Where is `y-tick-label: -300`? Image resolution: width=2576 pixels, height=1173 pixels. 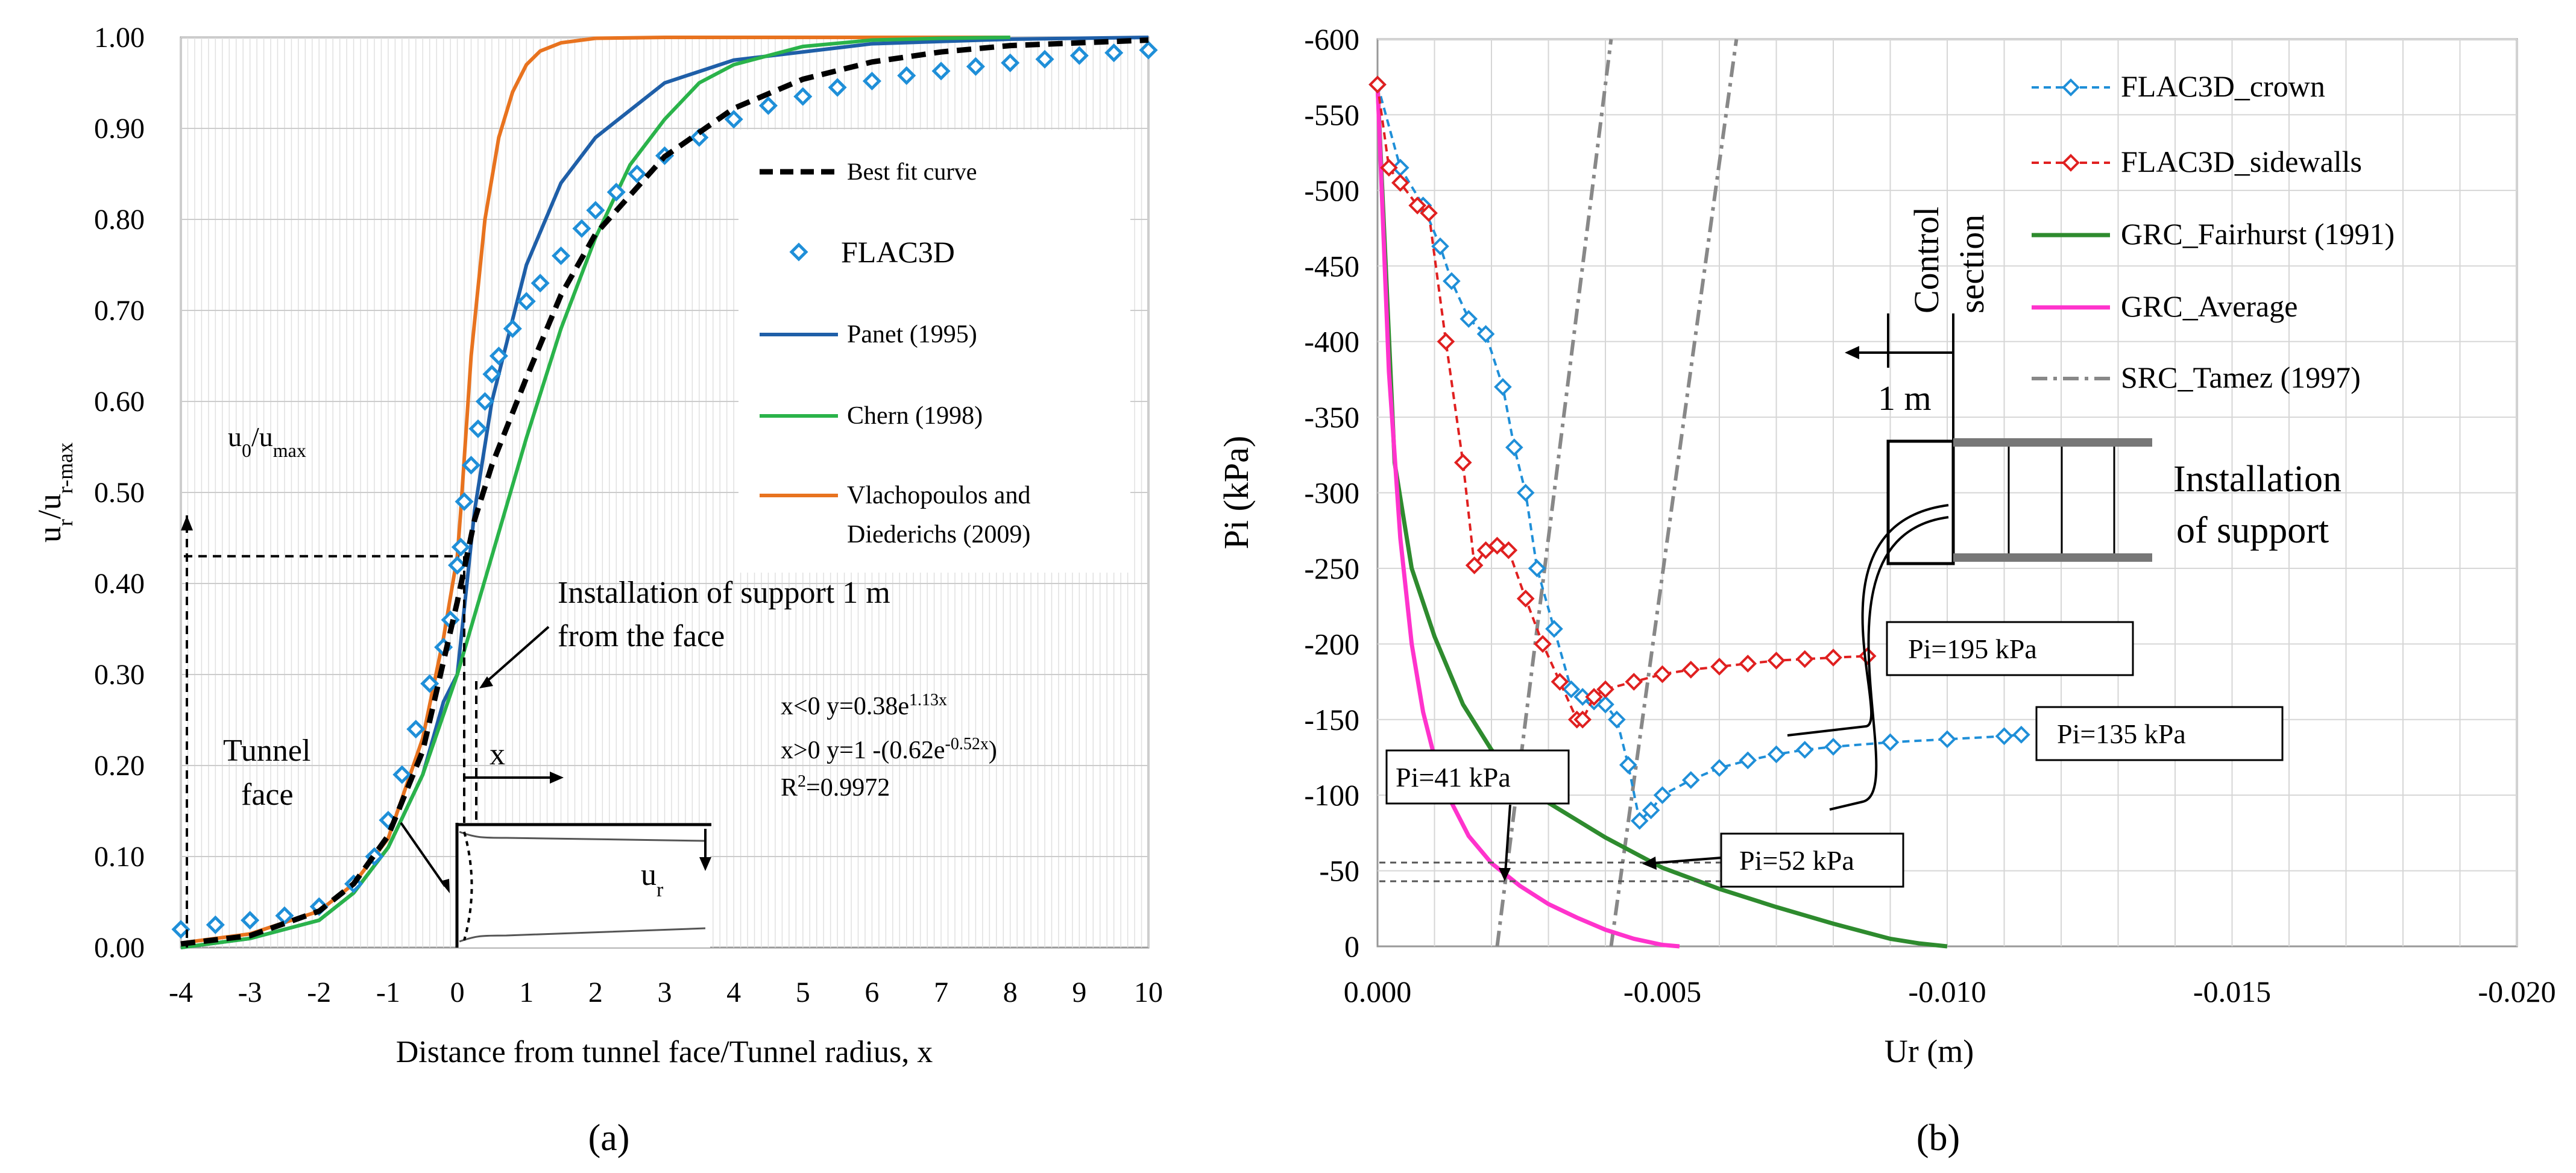
y-tick-label: -300 is located at coordinates (1331, 493).